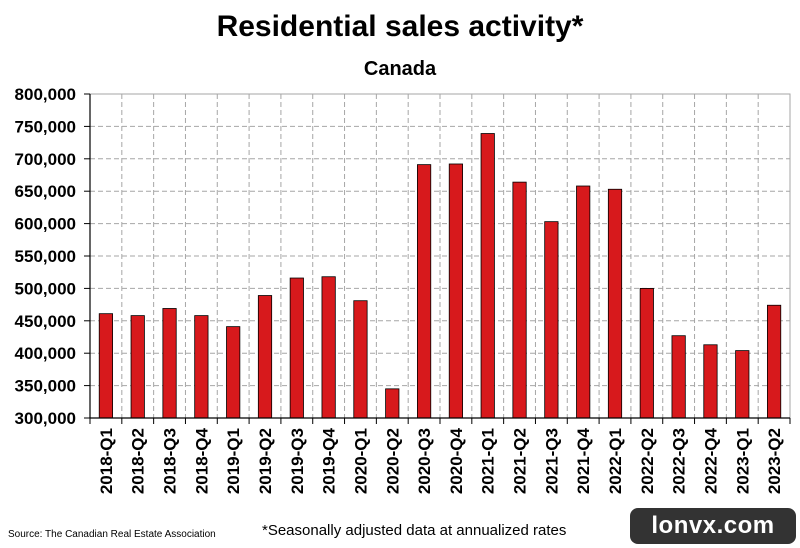 This screenshot has width=800, height=548. What do you see at coordinates (106, 461) in the screenshot?
I see `x-tick-label: 2018-Q1` at bounding box center [106, 461].